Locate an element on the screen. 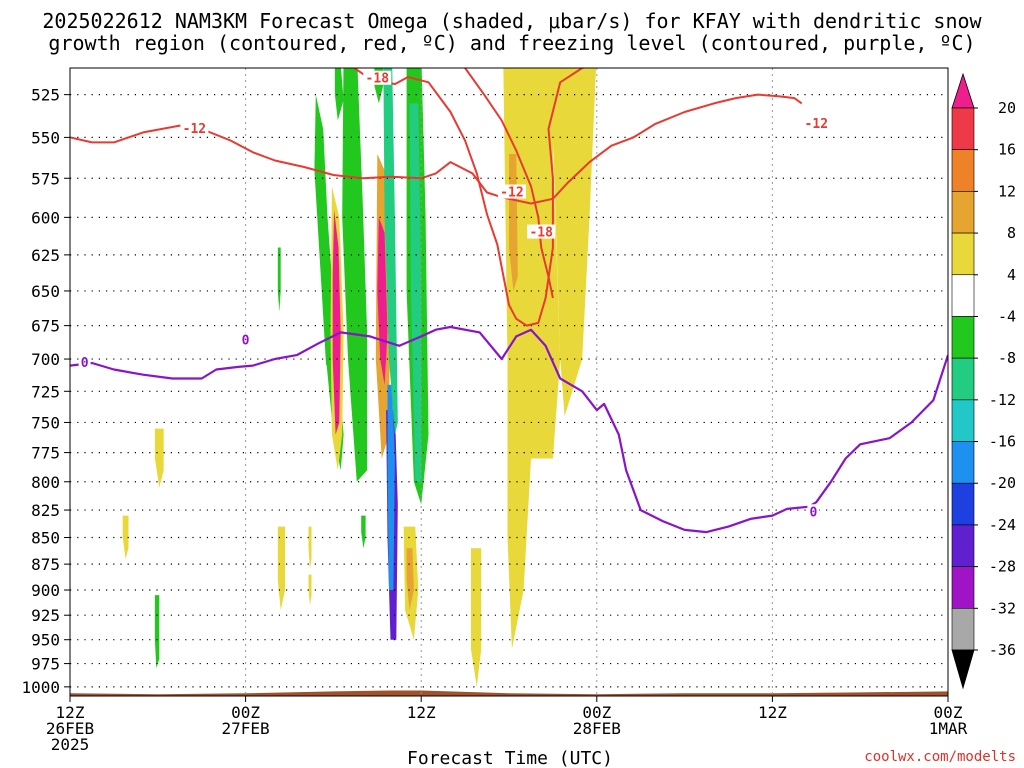 The height and width of the screenshot is (768, 1024). y-tick-label-550: 550 is located at coordinates (45, 137).